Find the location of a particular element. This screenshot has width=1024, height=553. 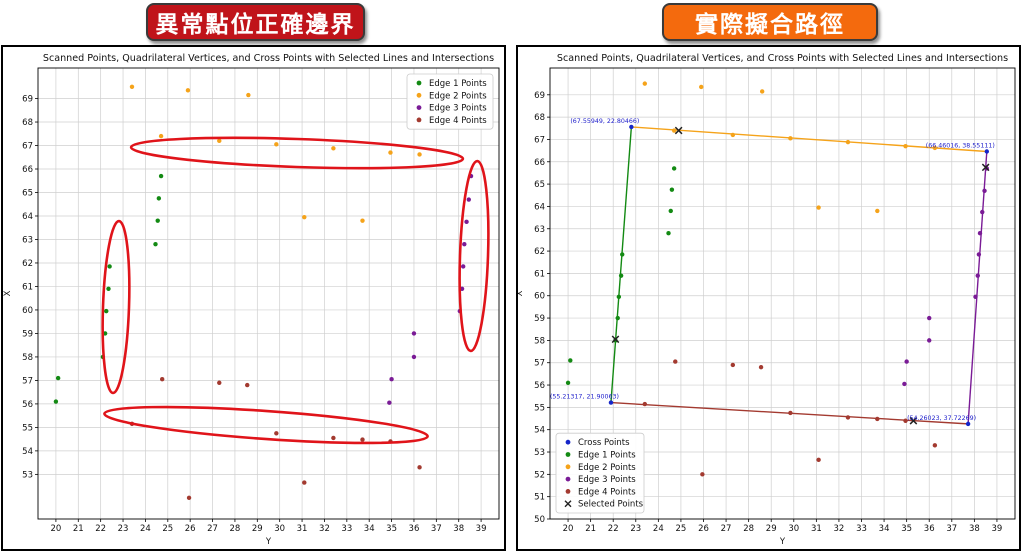

x-tick-label: 24 is located at coordinates (145, 529).